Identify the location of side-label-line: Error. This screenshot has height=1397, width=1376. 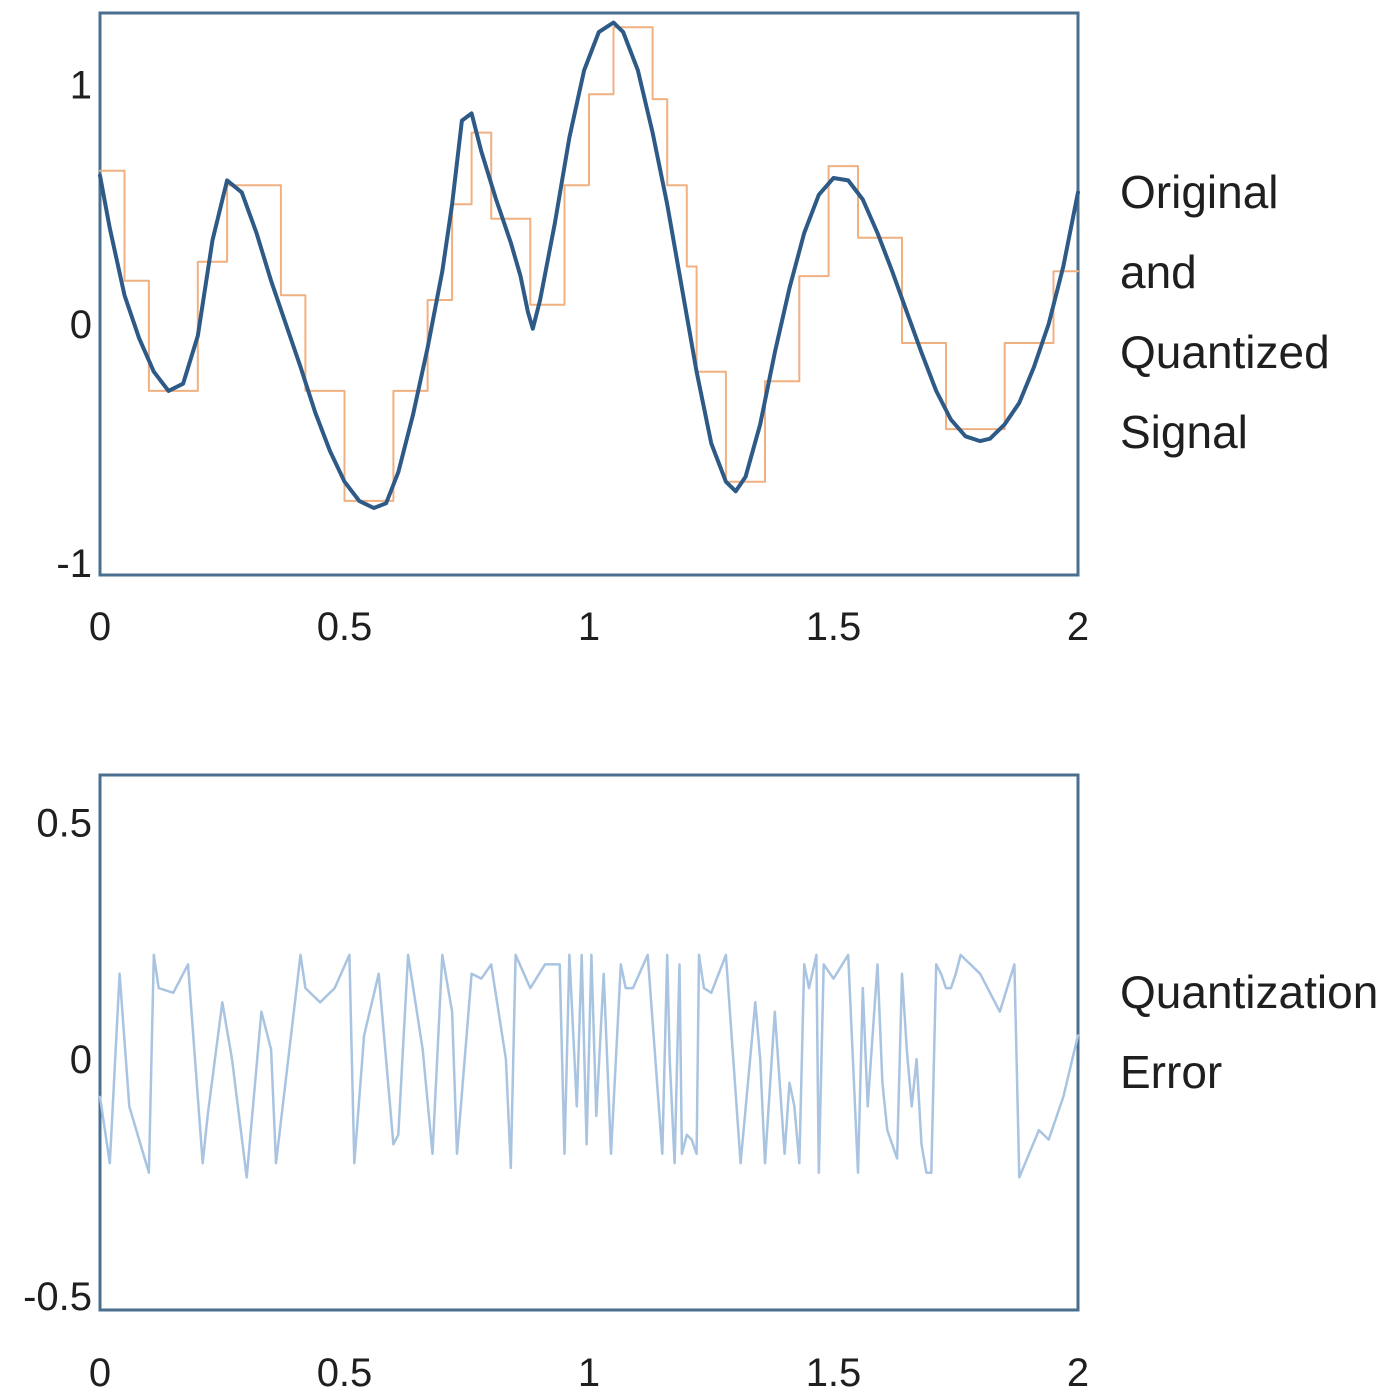
(1171, 1072).